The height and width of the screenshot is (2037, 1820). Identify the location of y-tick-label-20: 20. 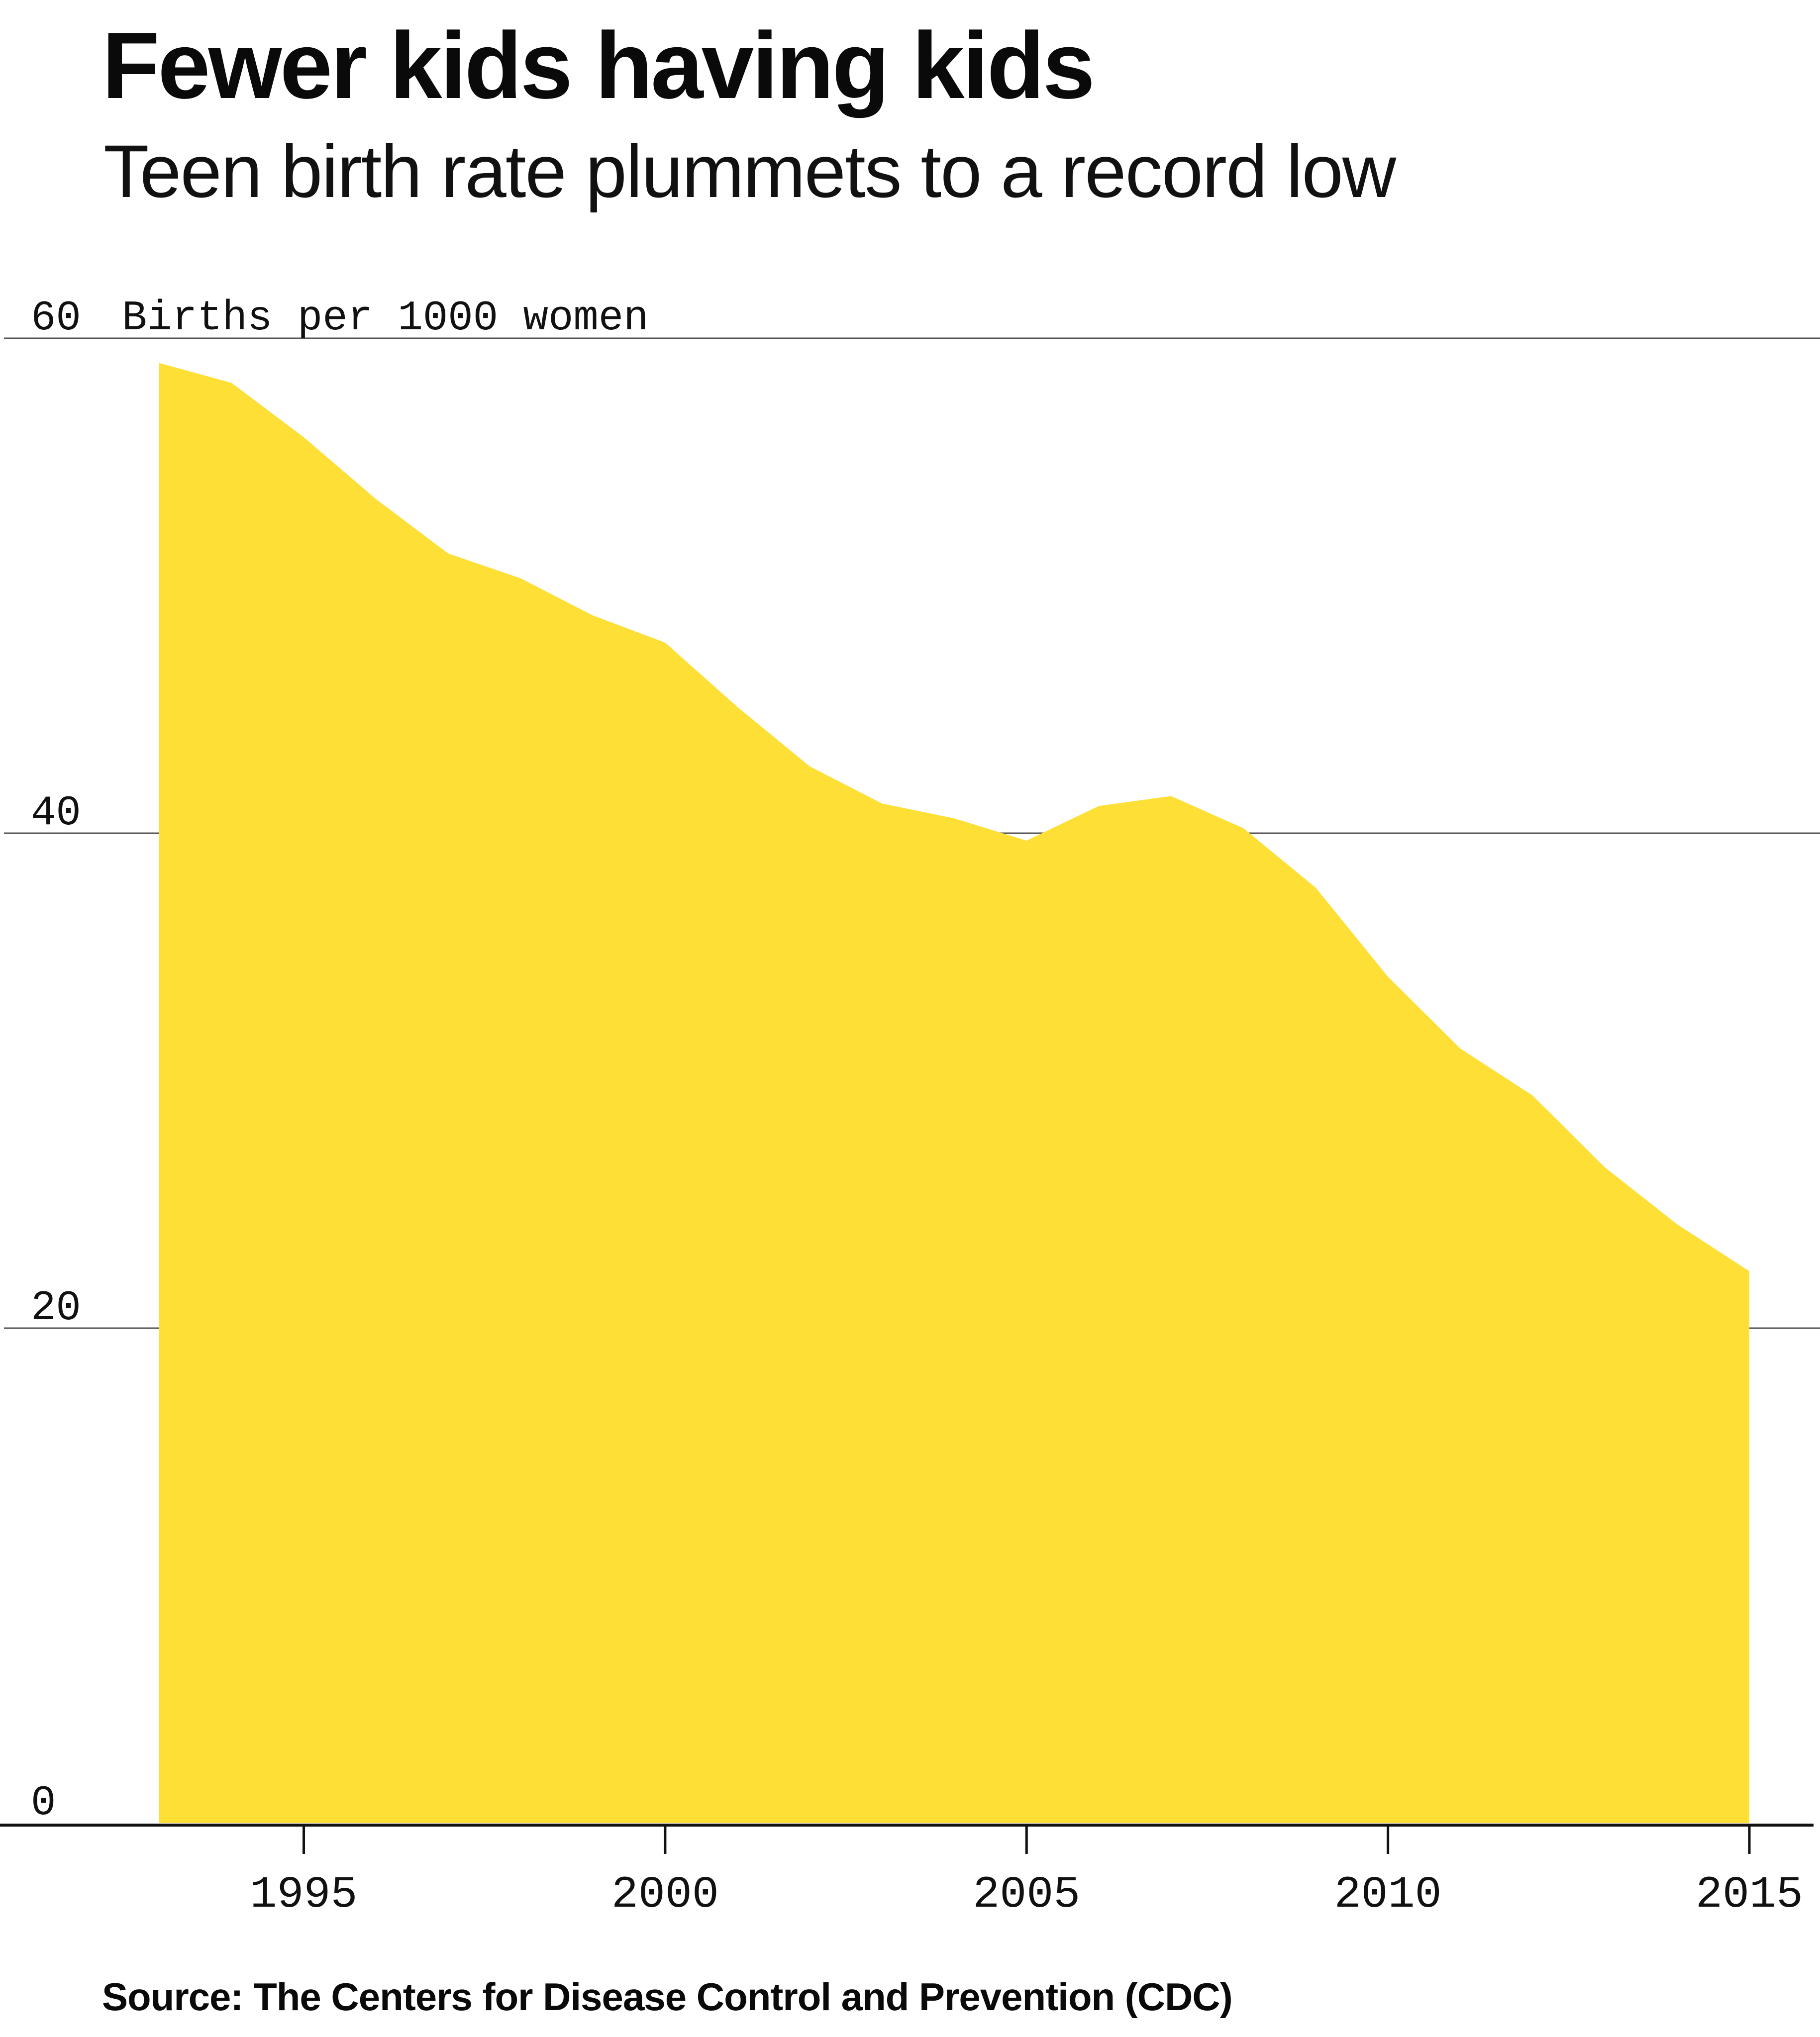
(56, 1308).